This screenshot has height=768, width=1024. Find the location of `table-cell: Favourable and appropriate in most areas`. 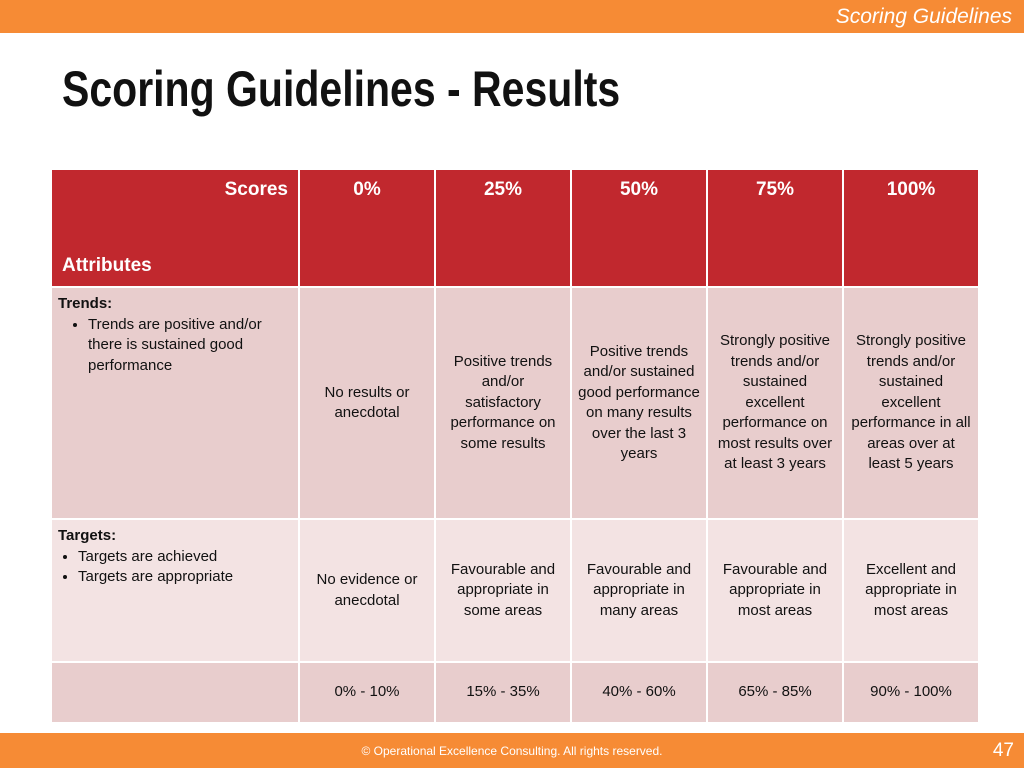

table-cell: Favourable and appropriate in most areas is located at coordinates (775, 590).